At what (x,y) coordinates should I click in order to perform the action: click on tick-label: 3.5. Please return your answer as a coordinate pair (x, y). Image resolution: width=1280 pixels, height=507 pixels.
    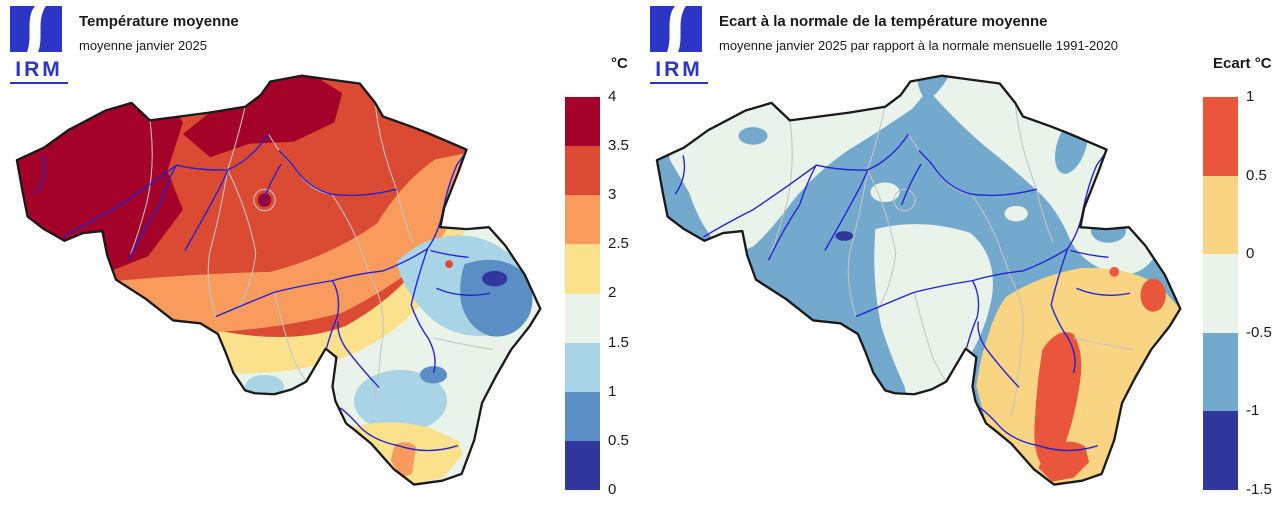
    Looking at the image, I should click on (618, 145).